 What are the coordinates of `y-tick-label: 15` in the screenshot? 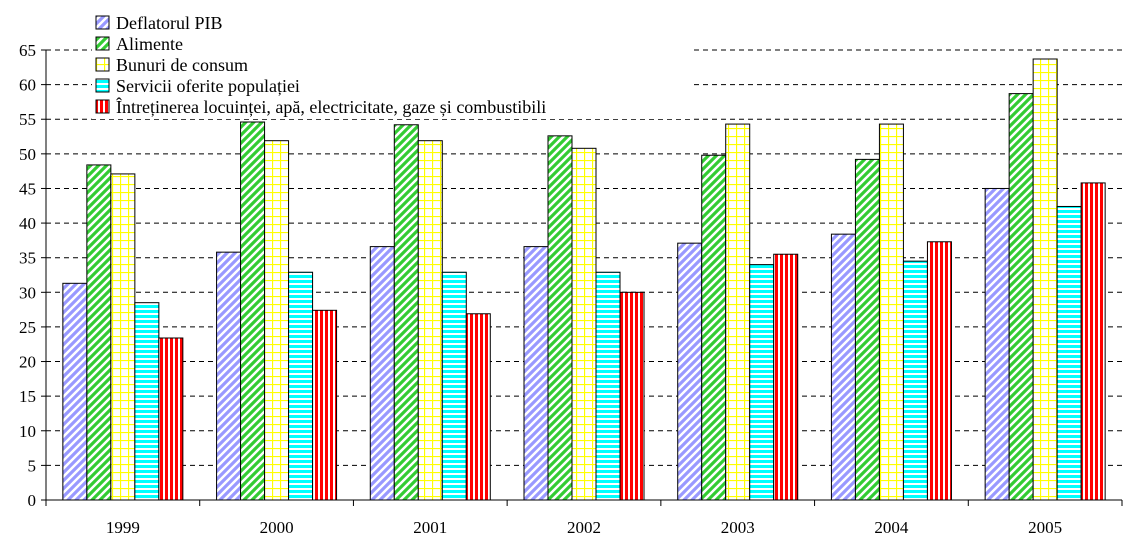 It's located at (27, 396).